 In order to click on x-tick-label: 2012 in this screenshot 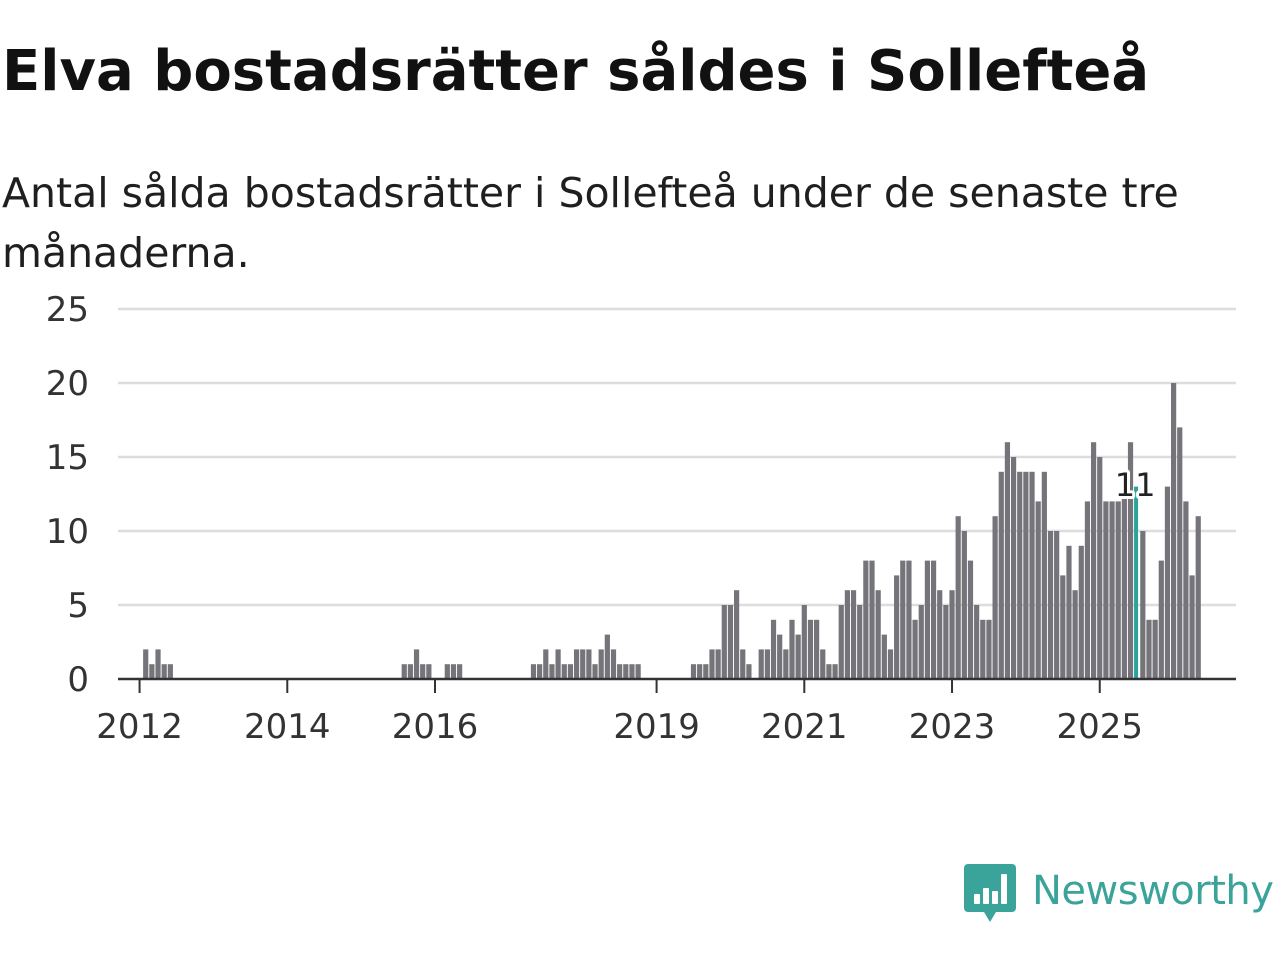, I will do `click(139, 727)`.